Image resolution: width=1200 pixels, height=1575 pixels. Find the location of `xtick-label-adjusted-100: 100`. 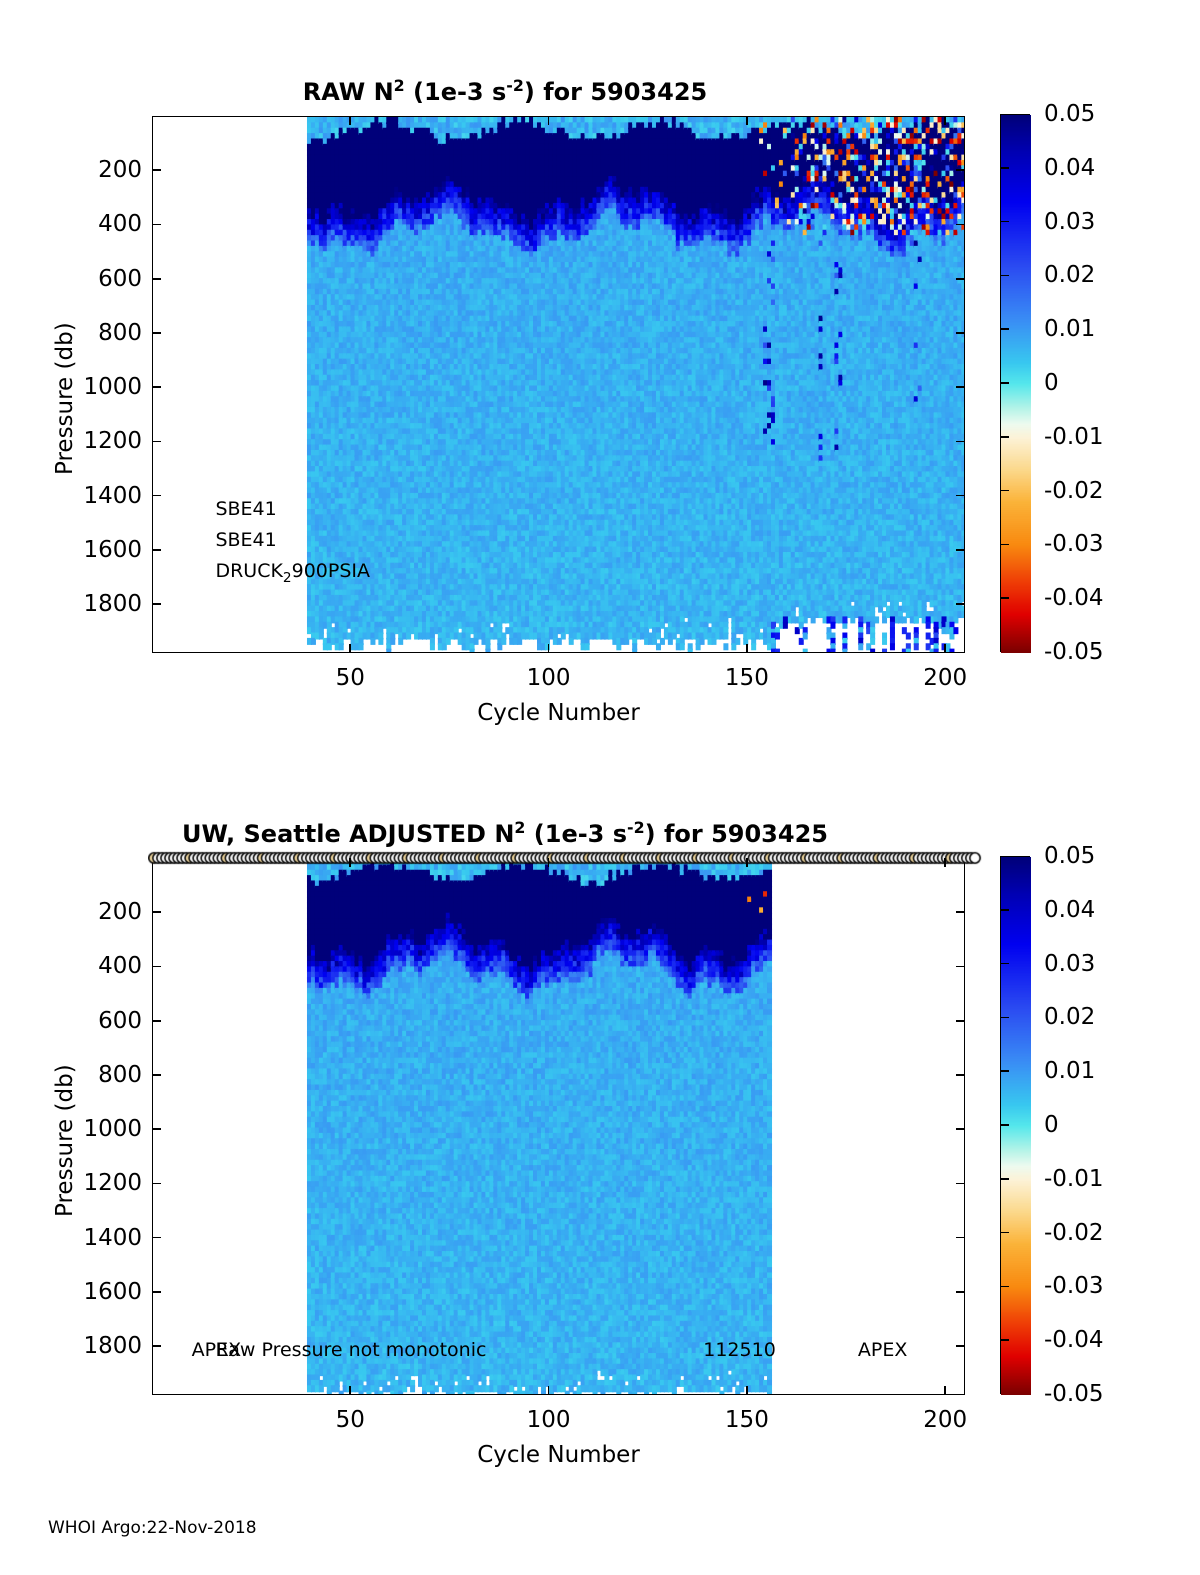

xtick-label-adjusted-100: 100 is located at coordinates (548, 1420).